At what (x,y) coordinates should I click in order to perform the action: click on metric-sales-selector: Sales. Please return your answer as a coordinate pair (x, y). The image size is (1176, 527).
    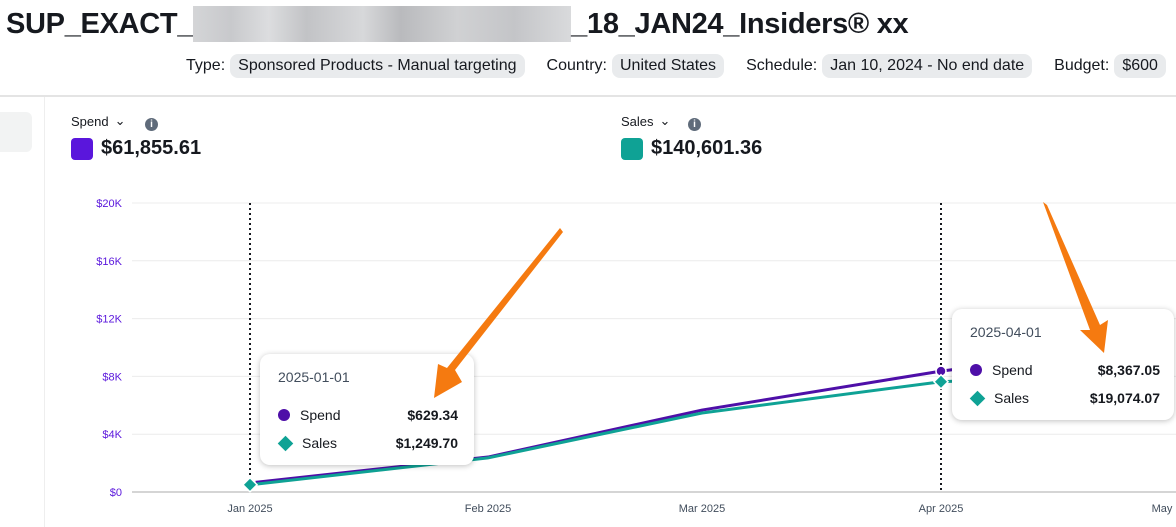
    Looking at the image, I should click on (637, 121).